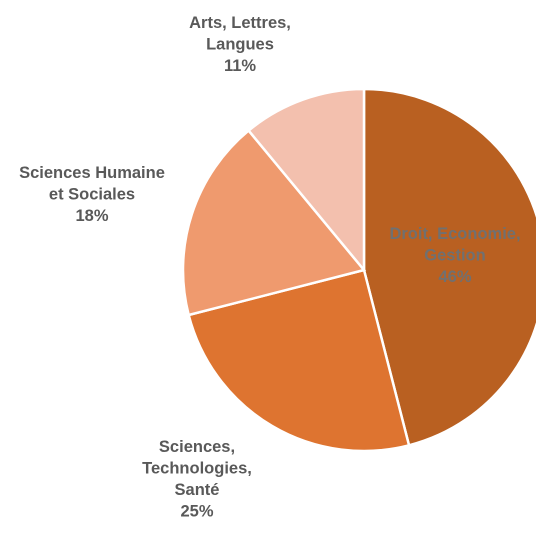 The width and height of the screenshot is (536, 537). Describe the element at coordinates (91, 216) in the screenshot. I see `slice-percent-label: 18%` at that location.